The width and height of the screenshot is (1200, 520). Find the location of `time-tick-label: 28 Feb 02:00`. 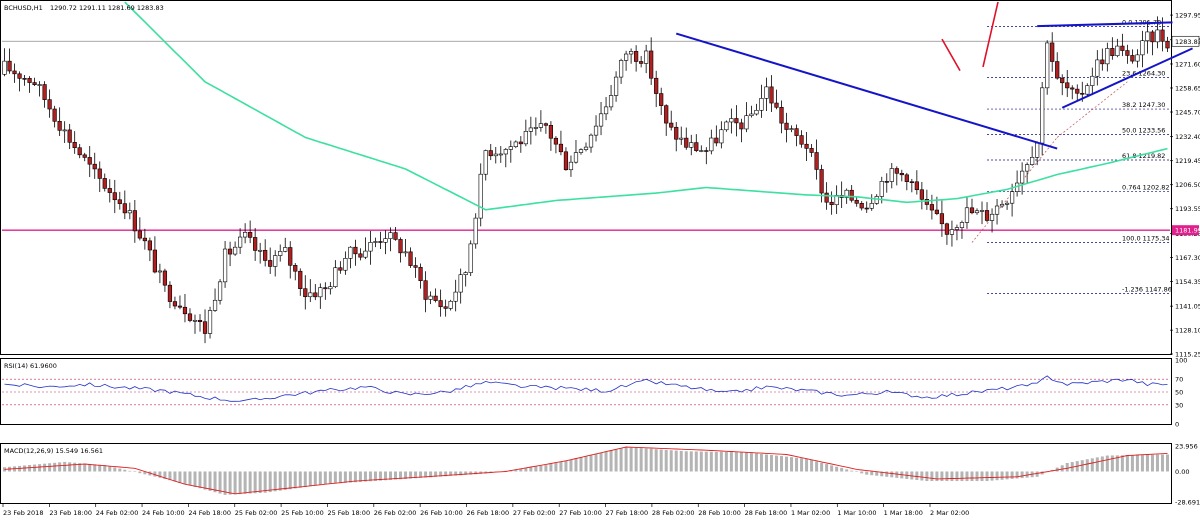

time-tick-label: 28 Feb 02:00 is located at coordinates (673, 513).